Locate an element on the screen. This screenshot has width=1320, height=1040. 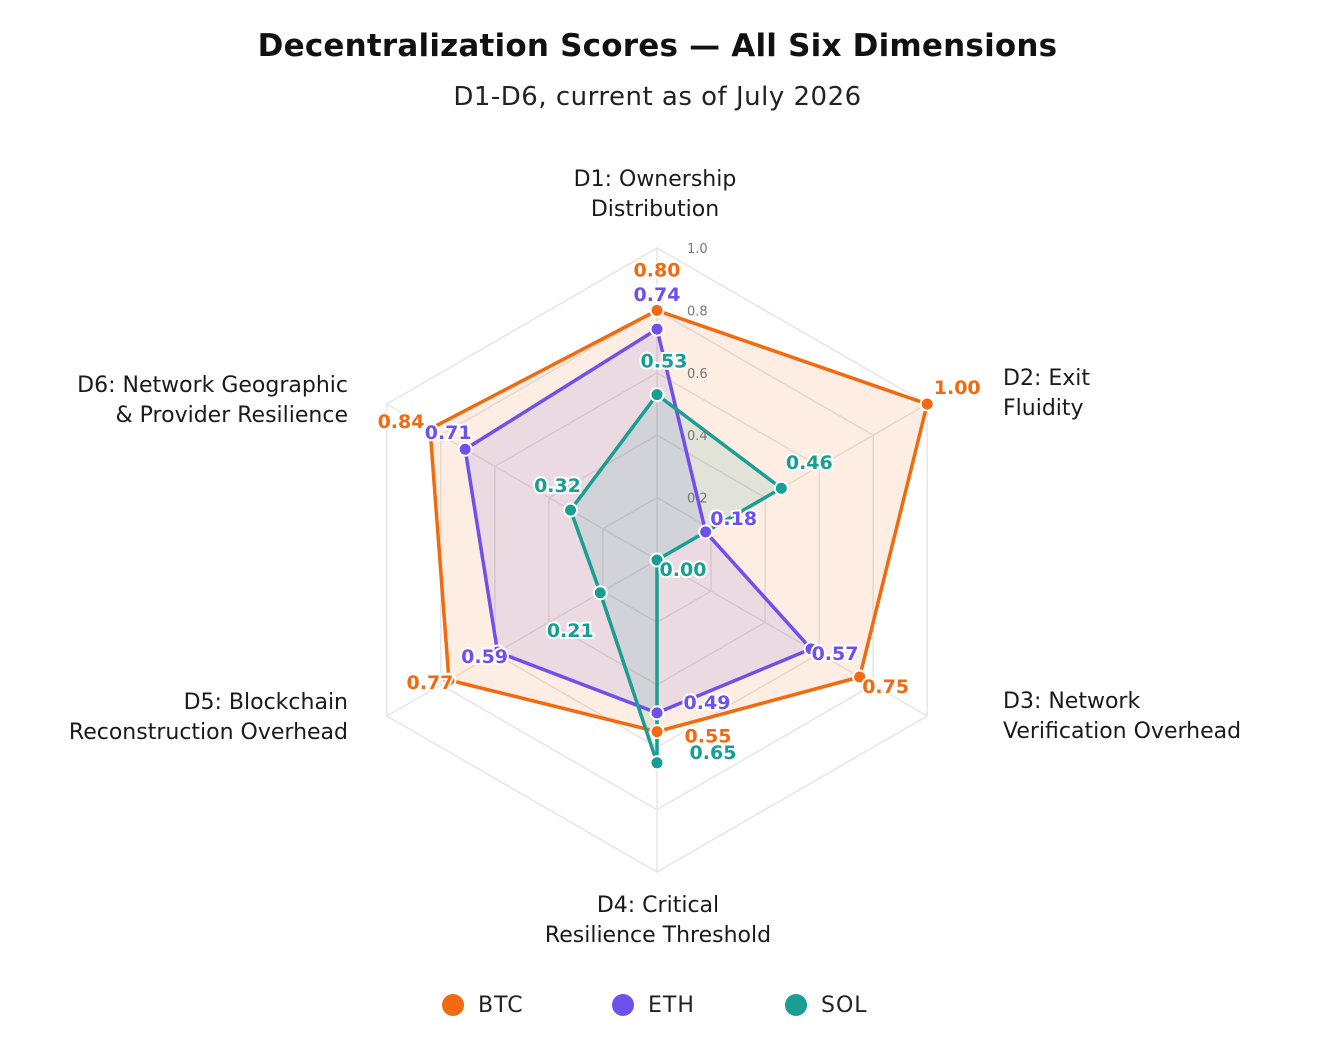
legend-item-eth: ETH is located at coordinates (653, 1005).